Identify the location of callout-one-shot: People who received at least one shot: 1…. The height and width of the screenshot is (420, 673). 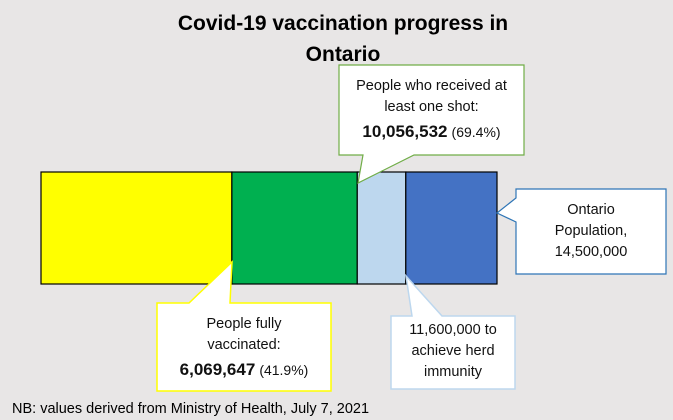
(431, 110).